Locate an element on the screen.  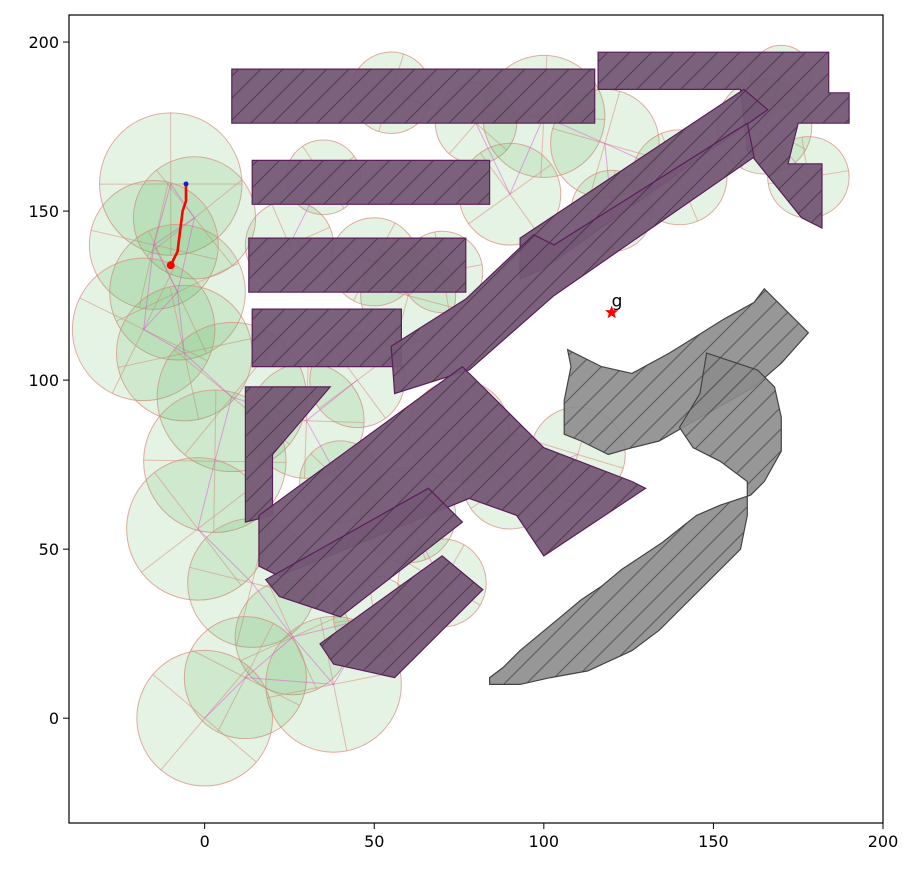
x-tick-label-1: 50 is located at coordinates (374, 841).